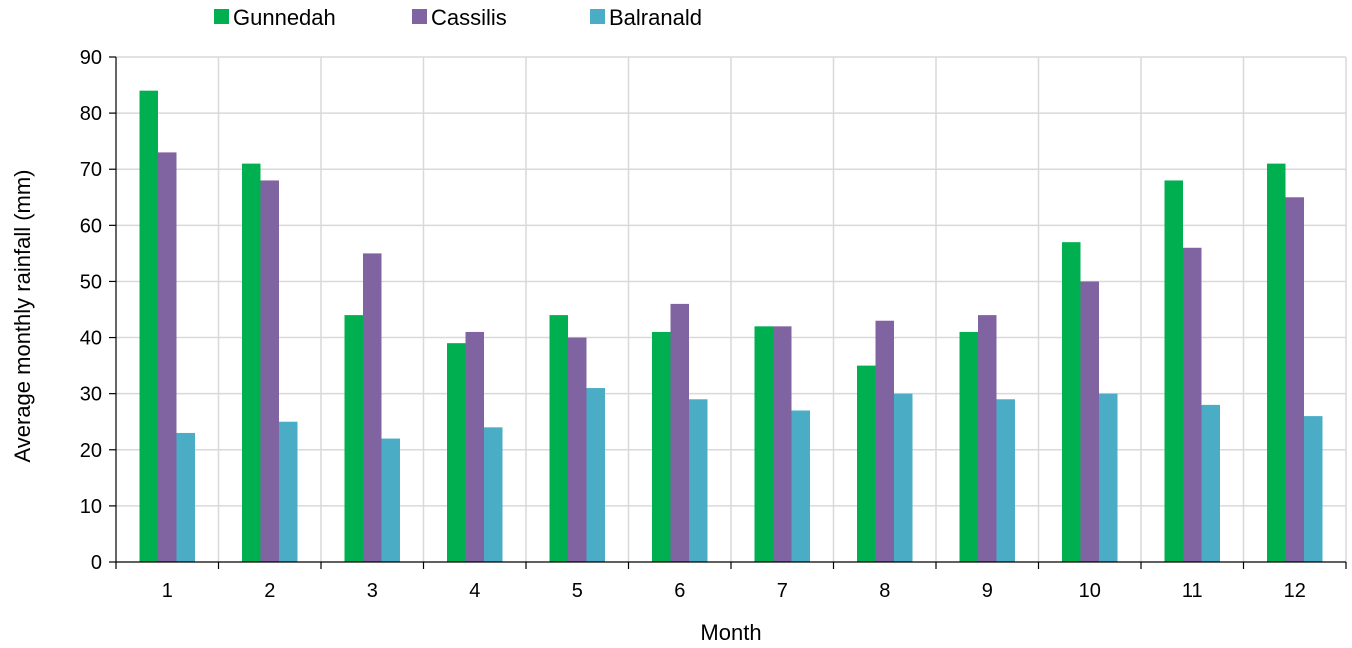  Describe the element at coordinates (1090, 591) in the screenshot. I see `x-tick-label: 10` at that location.